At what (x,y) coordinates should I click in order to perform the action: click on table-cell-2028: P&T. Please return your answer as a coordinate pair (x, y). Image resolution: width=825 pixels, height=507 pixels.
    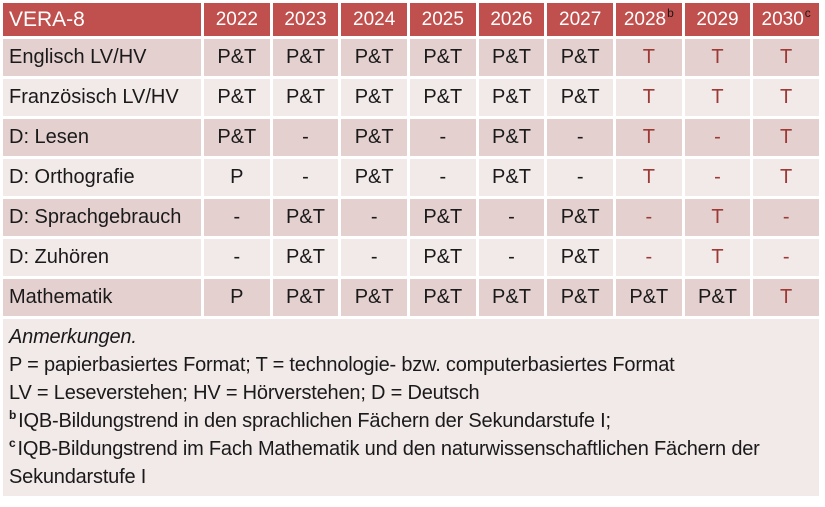
    Looking at the image, I should click on (648, 297).